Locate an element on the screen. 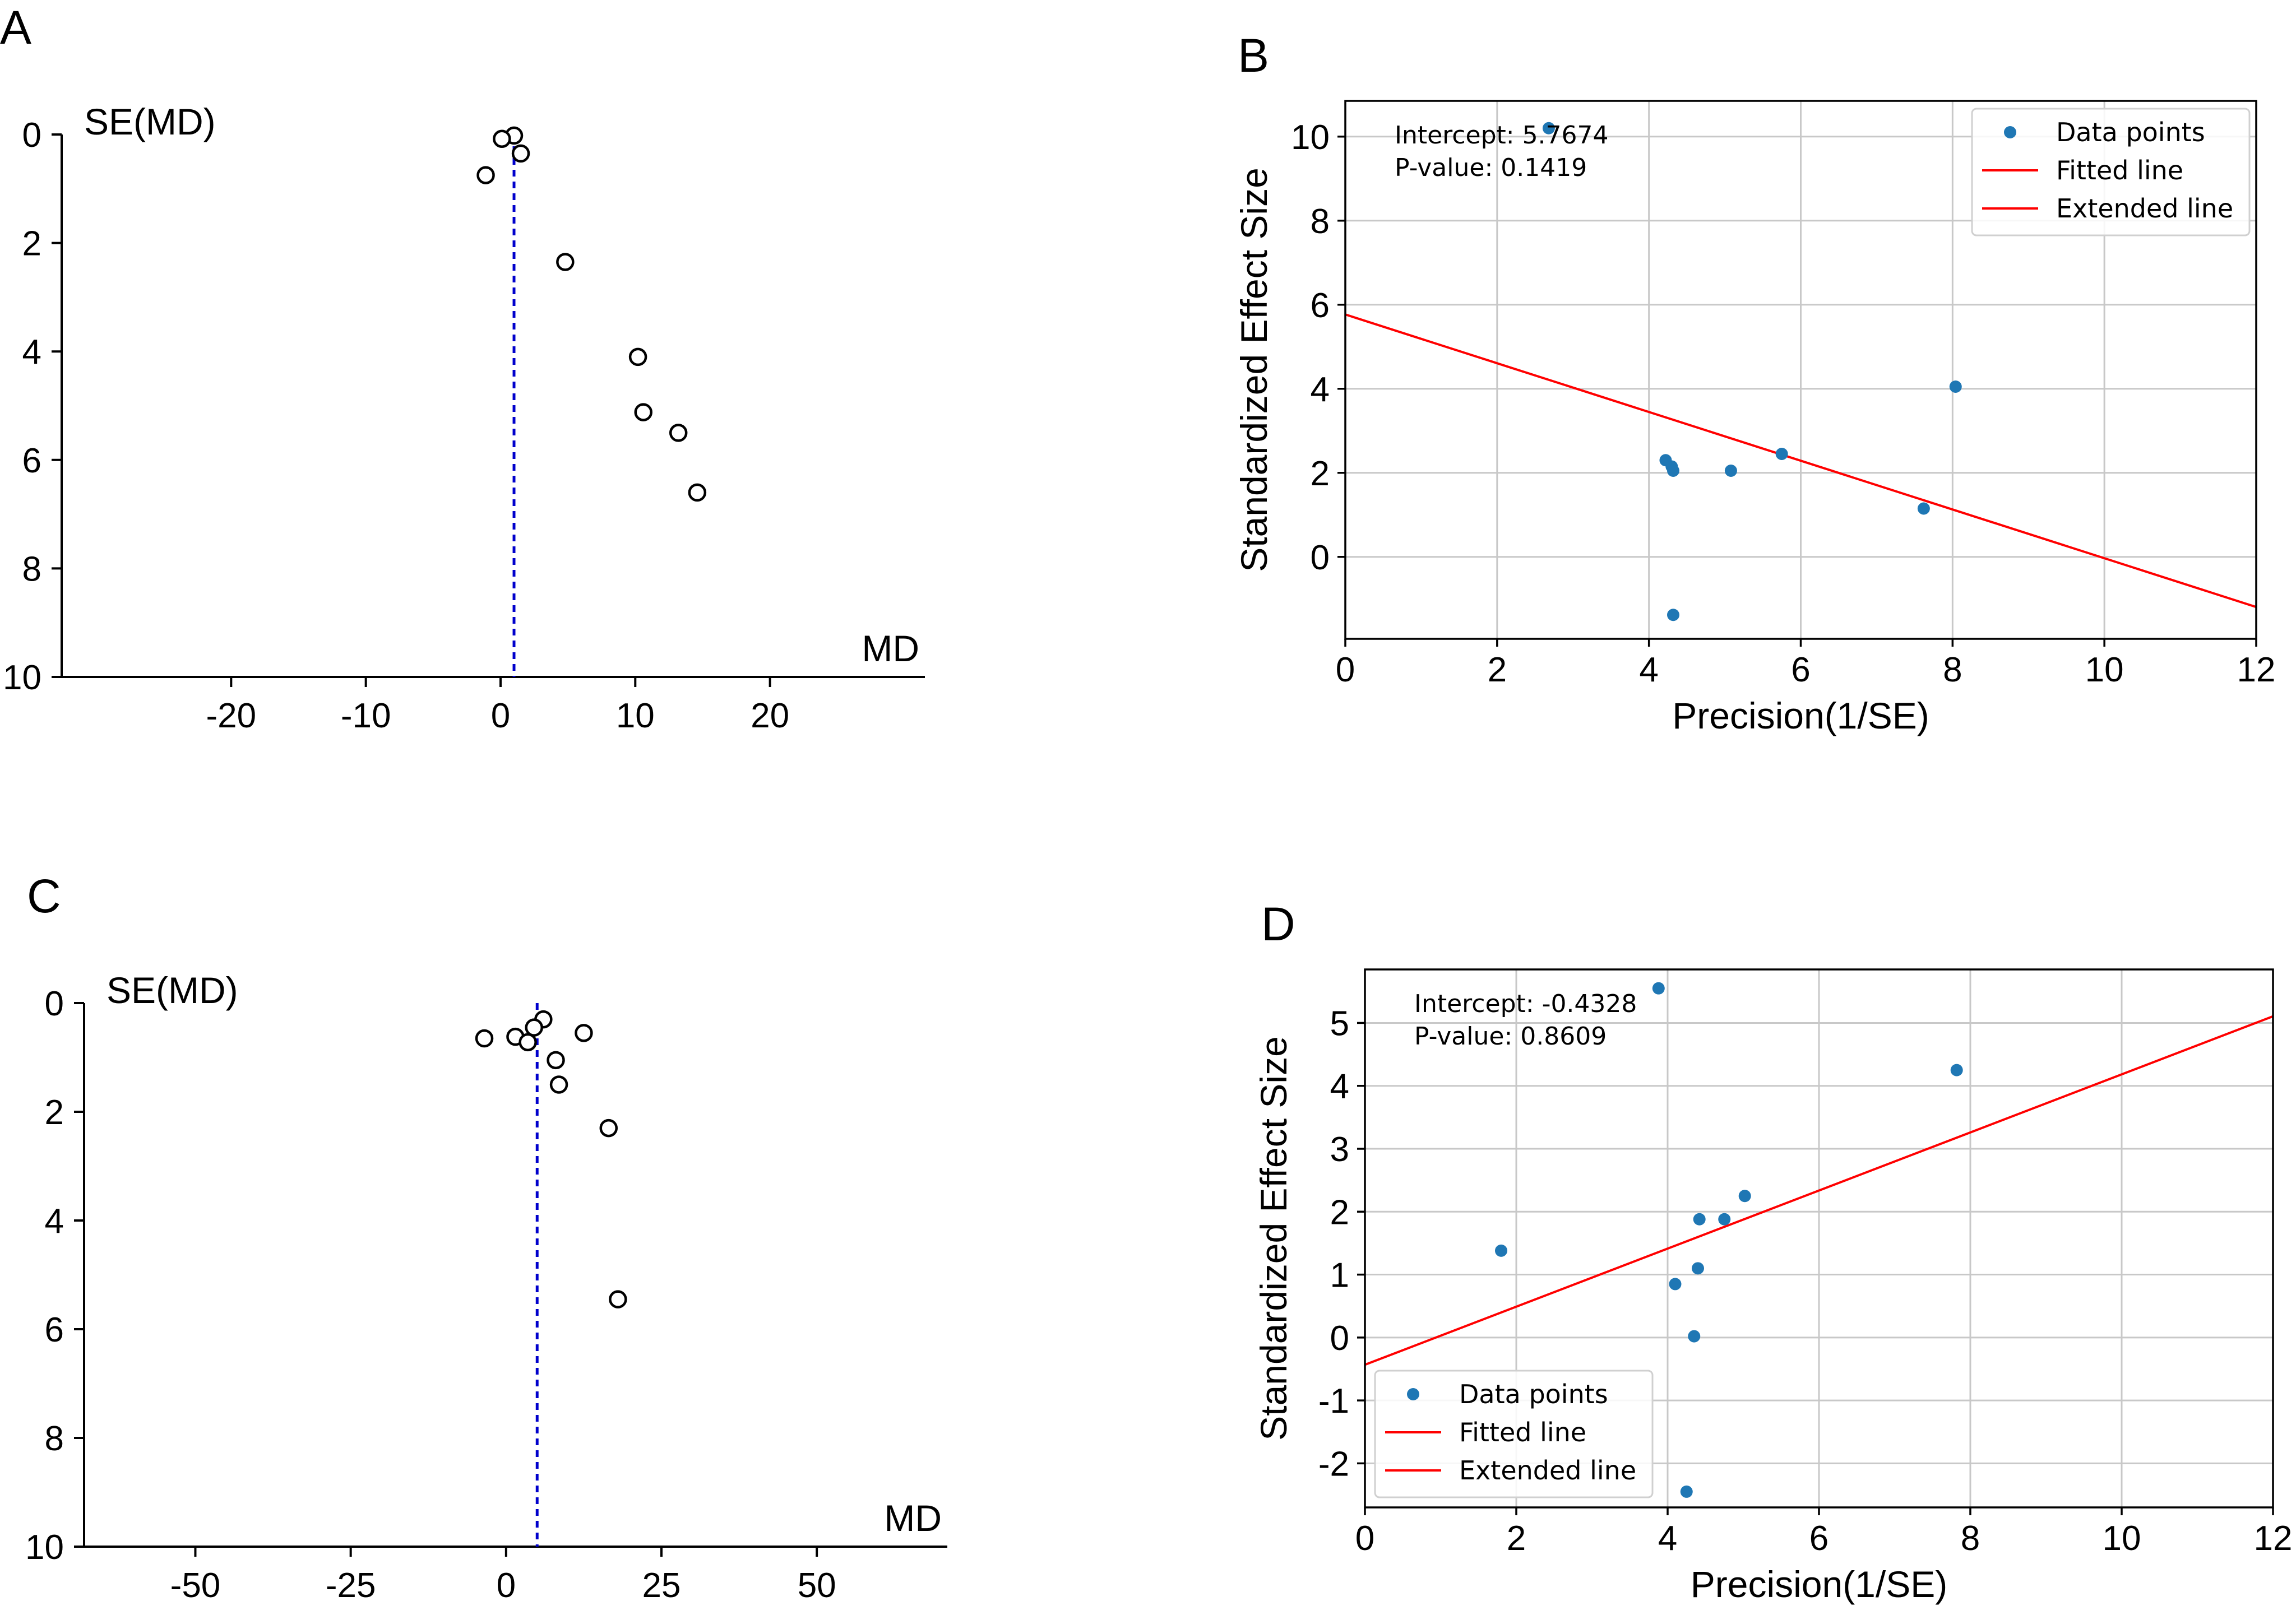 Image resolution: width=2296 pixels, height=1615 pixels. x-tick-label: 50 is located at coordinates (817, 1585).